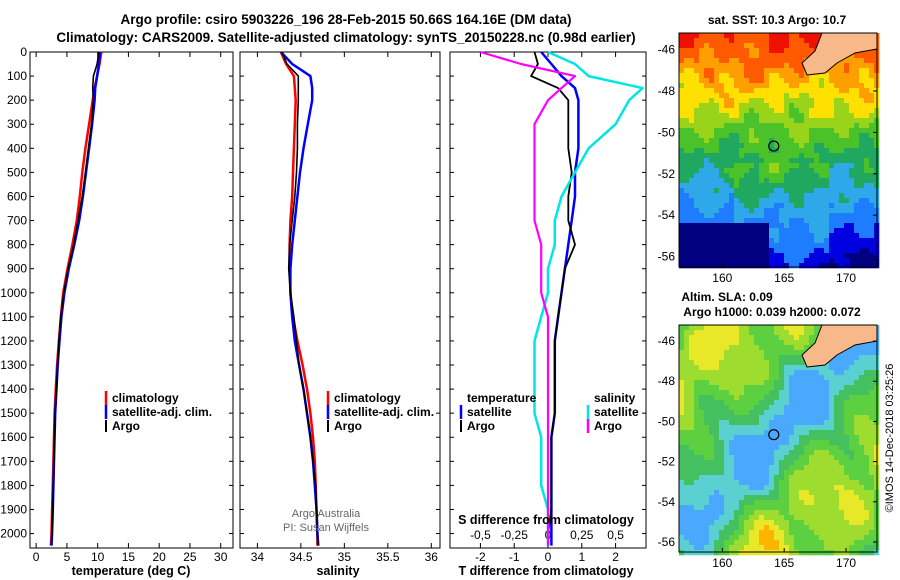  Describe the element at coordinates (13, 485) in the screenshot. I see `depth-tick-label: 1800` at that location.